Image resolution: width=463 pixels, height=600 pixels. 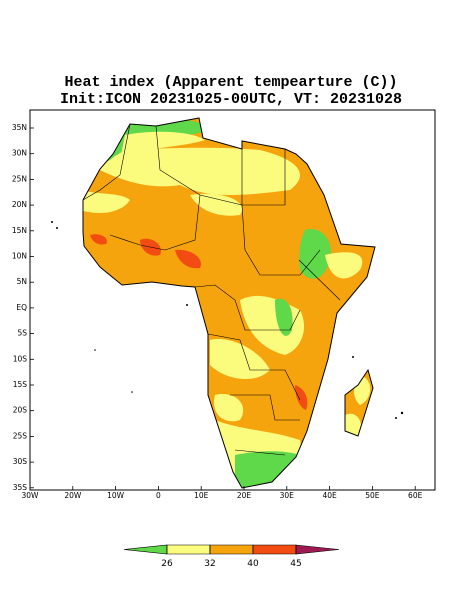 I want to click on lon-label: 60E, so click(x=415, y=495).